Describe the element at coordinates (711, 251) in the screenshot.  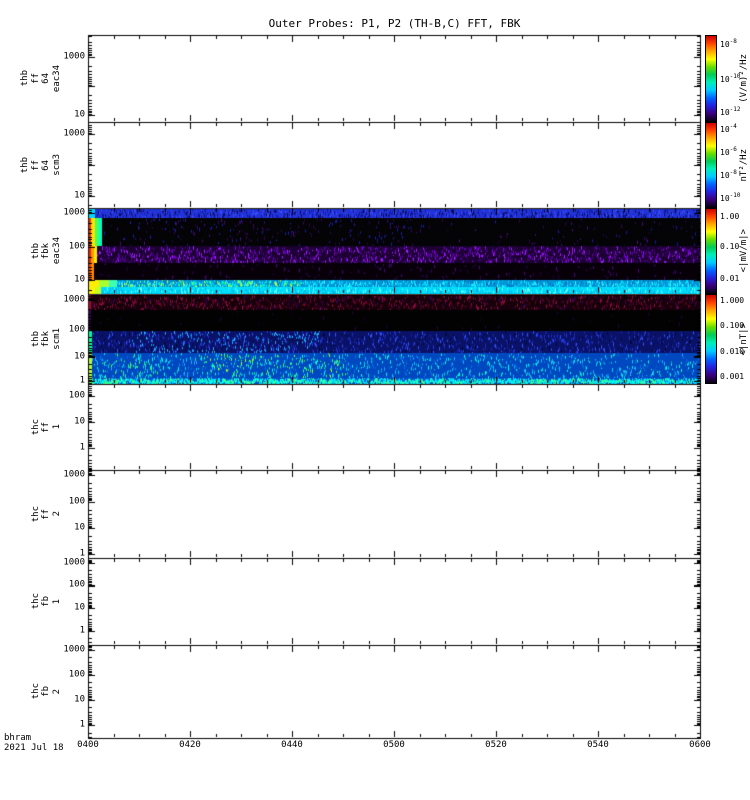
I see `colorbar-thb-fbk-eac34` at that location.